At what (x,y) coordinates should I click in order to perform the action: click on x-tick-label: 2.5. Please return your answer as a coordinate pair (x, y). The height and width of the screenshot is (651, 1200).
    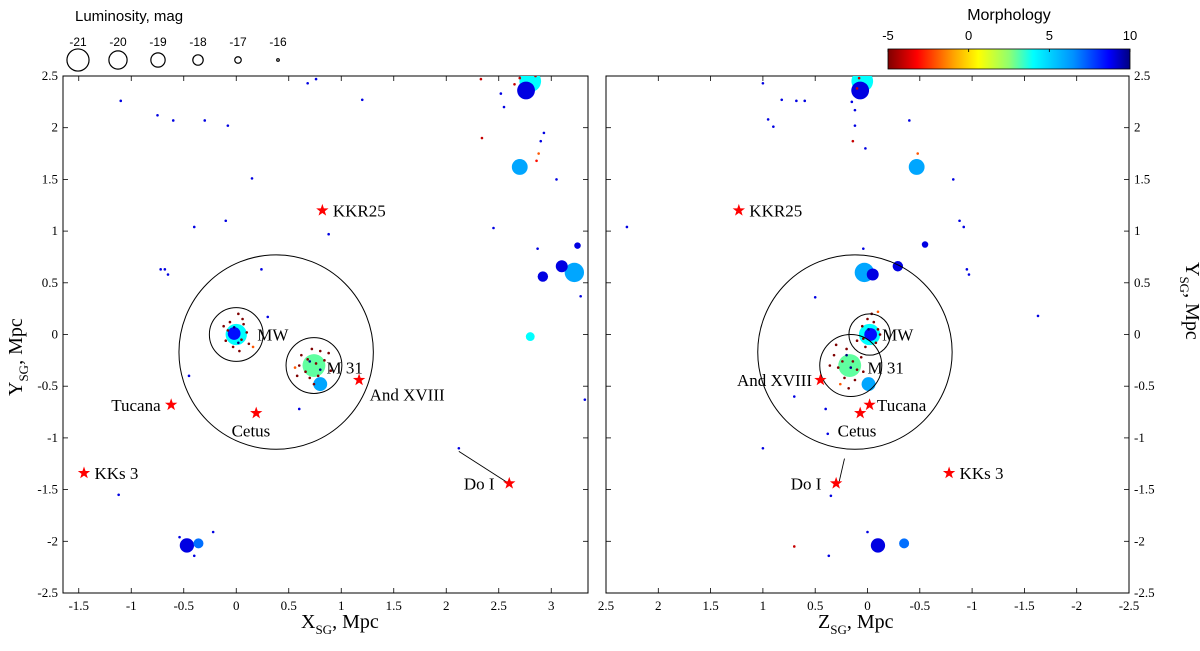
    Looking at the image, I should click on (499, 605).